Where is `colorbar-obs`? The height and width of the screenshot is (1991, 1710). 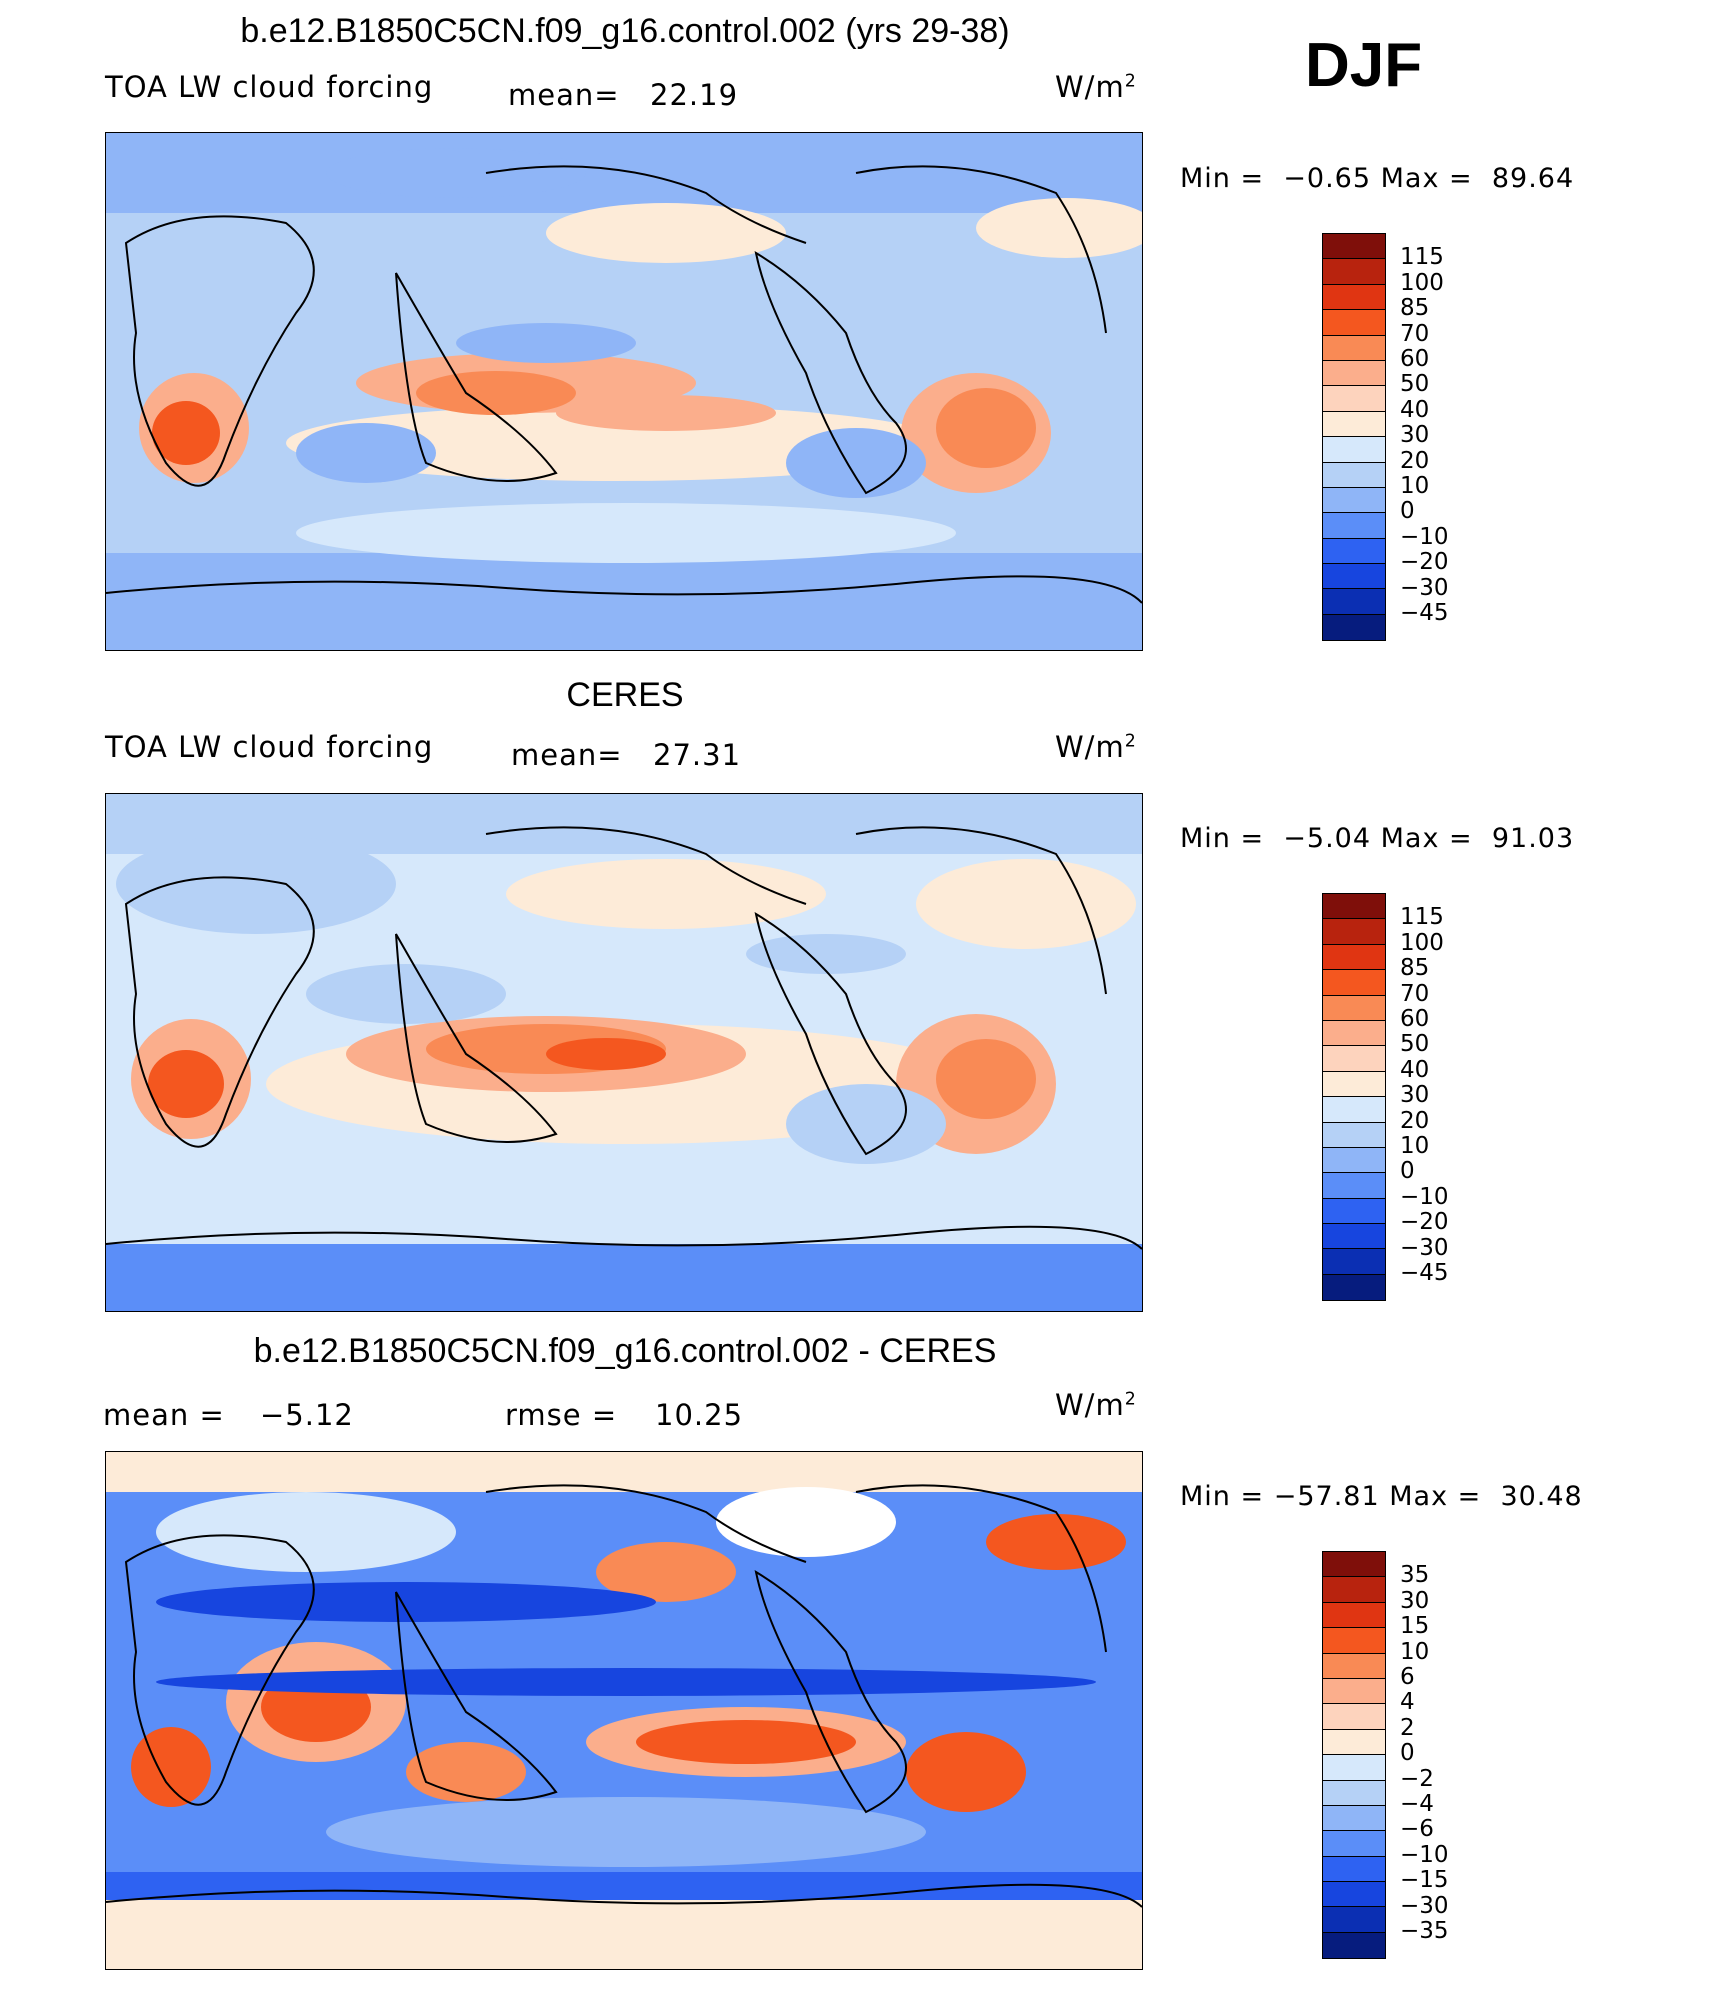 colorbar-obs is located at coordinates (1354, 1097).